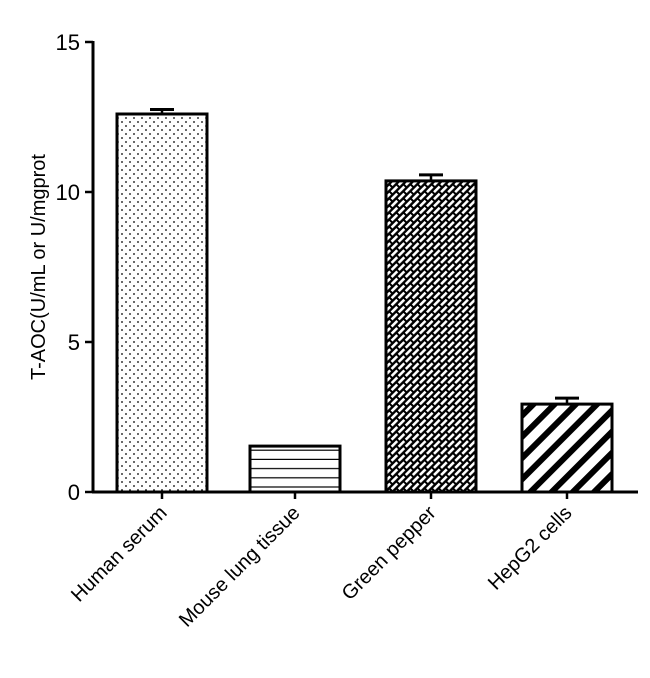 This screenshot has height=678, width=650. Describe the element at coordinates (567, 448) in the screenshot. I see `bar-hepg2-cells` at that location.